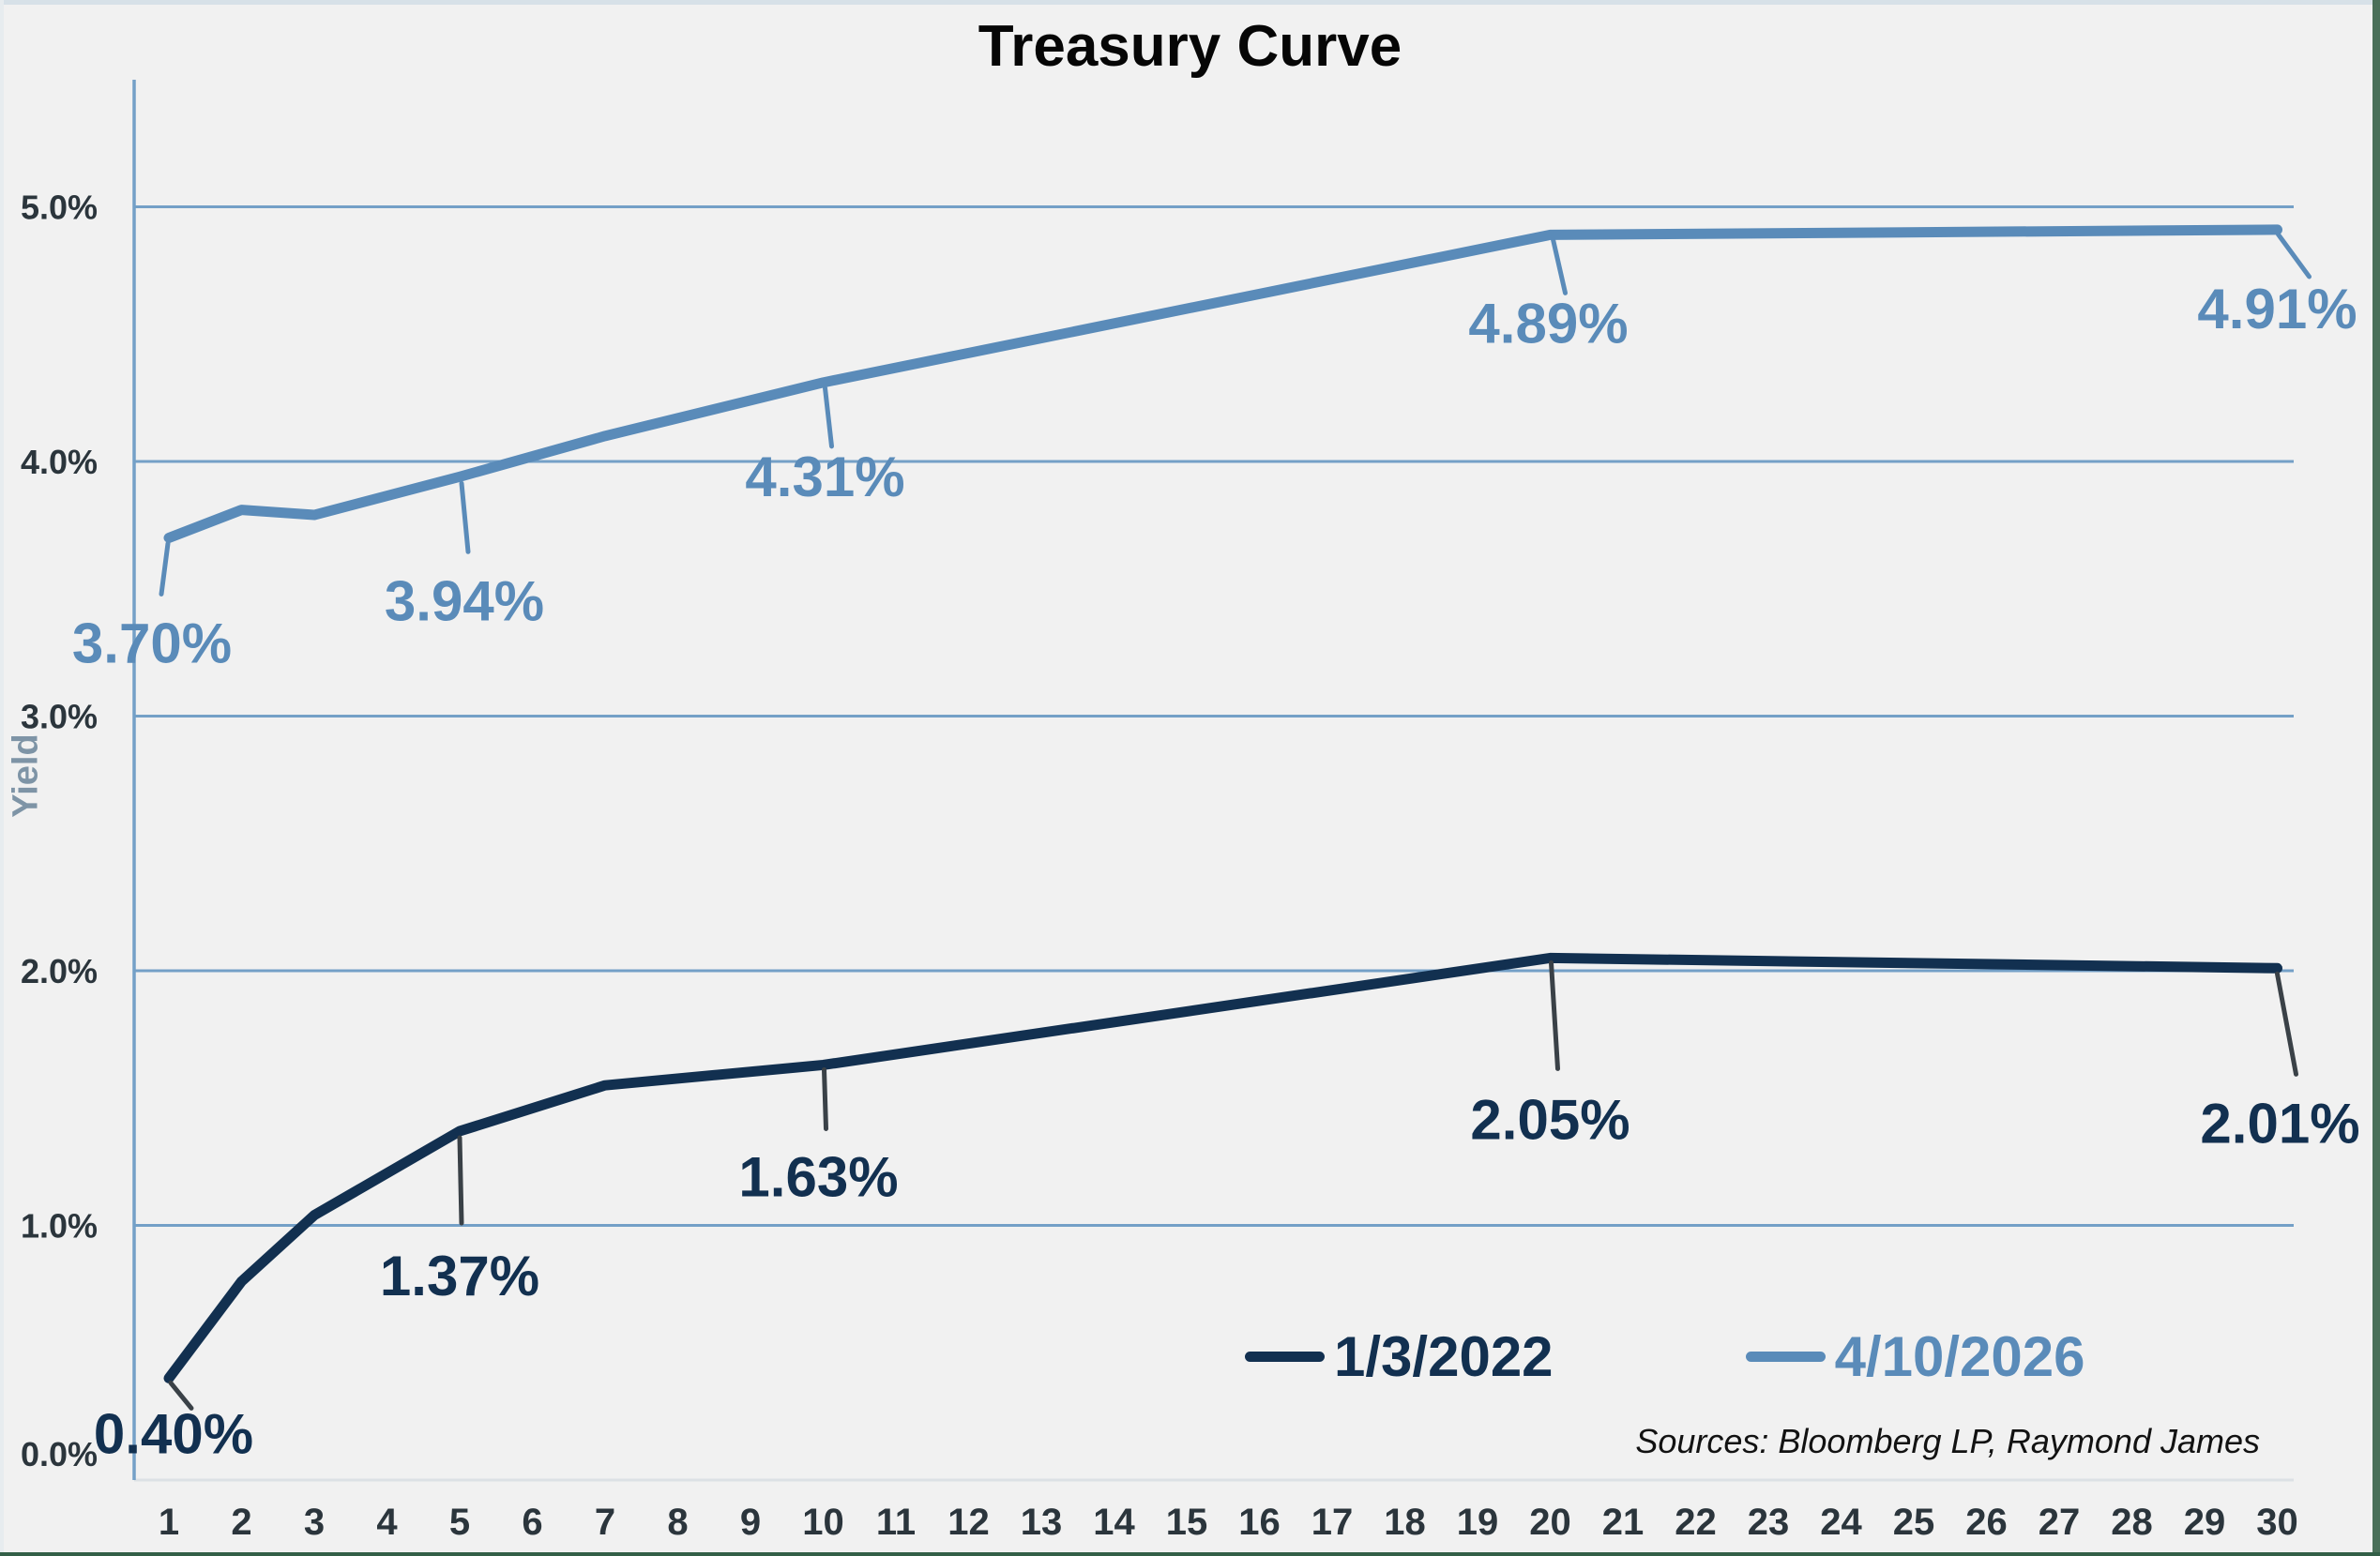 This screenshot has height=1556, width=2380. Describe the element at coordinates (1550, 1522) in the screenshot. I see `x-tick-label-20: 20` at that location.